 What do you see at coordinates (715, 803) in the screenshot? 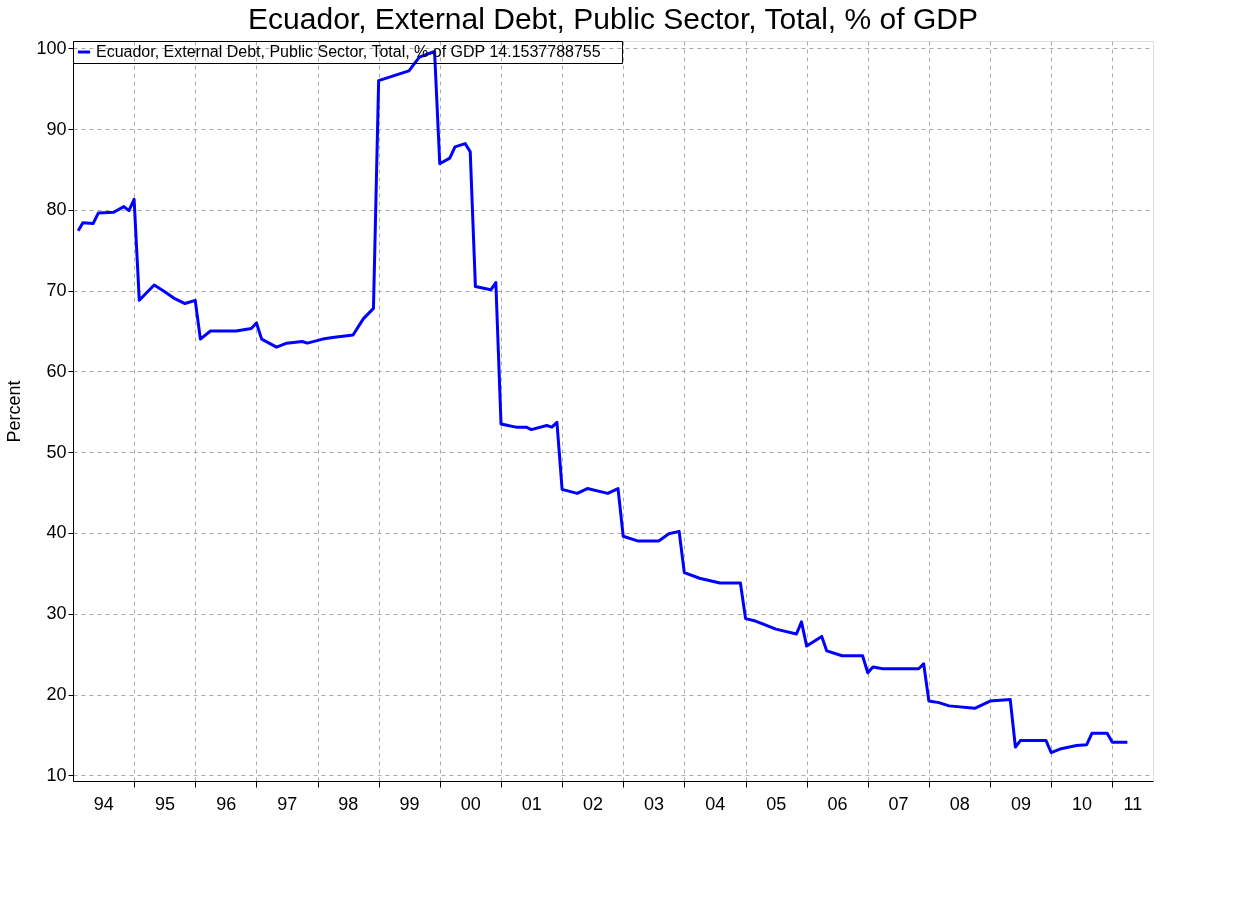
I see `x-tick-label: 04` at bounding box center [715, 803].